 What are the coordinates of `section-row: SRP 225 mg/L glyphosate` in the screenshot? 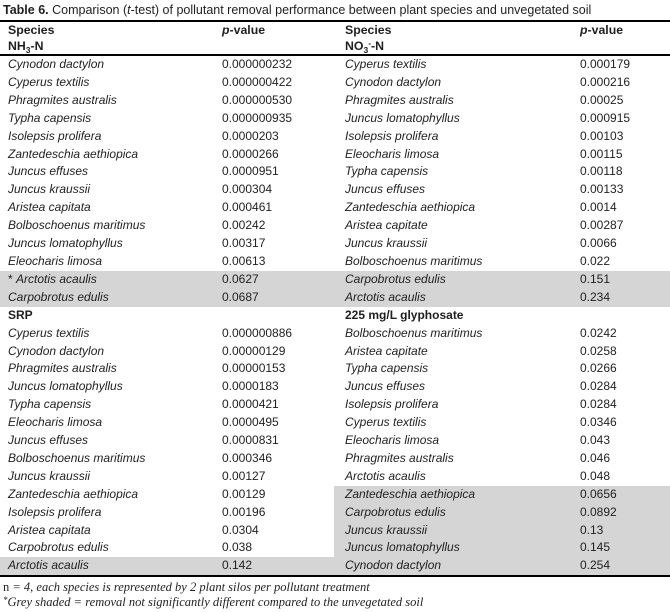 It's located at (335, 316).